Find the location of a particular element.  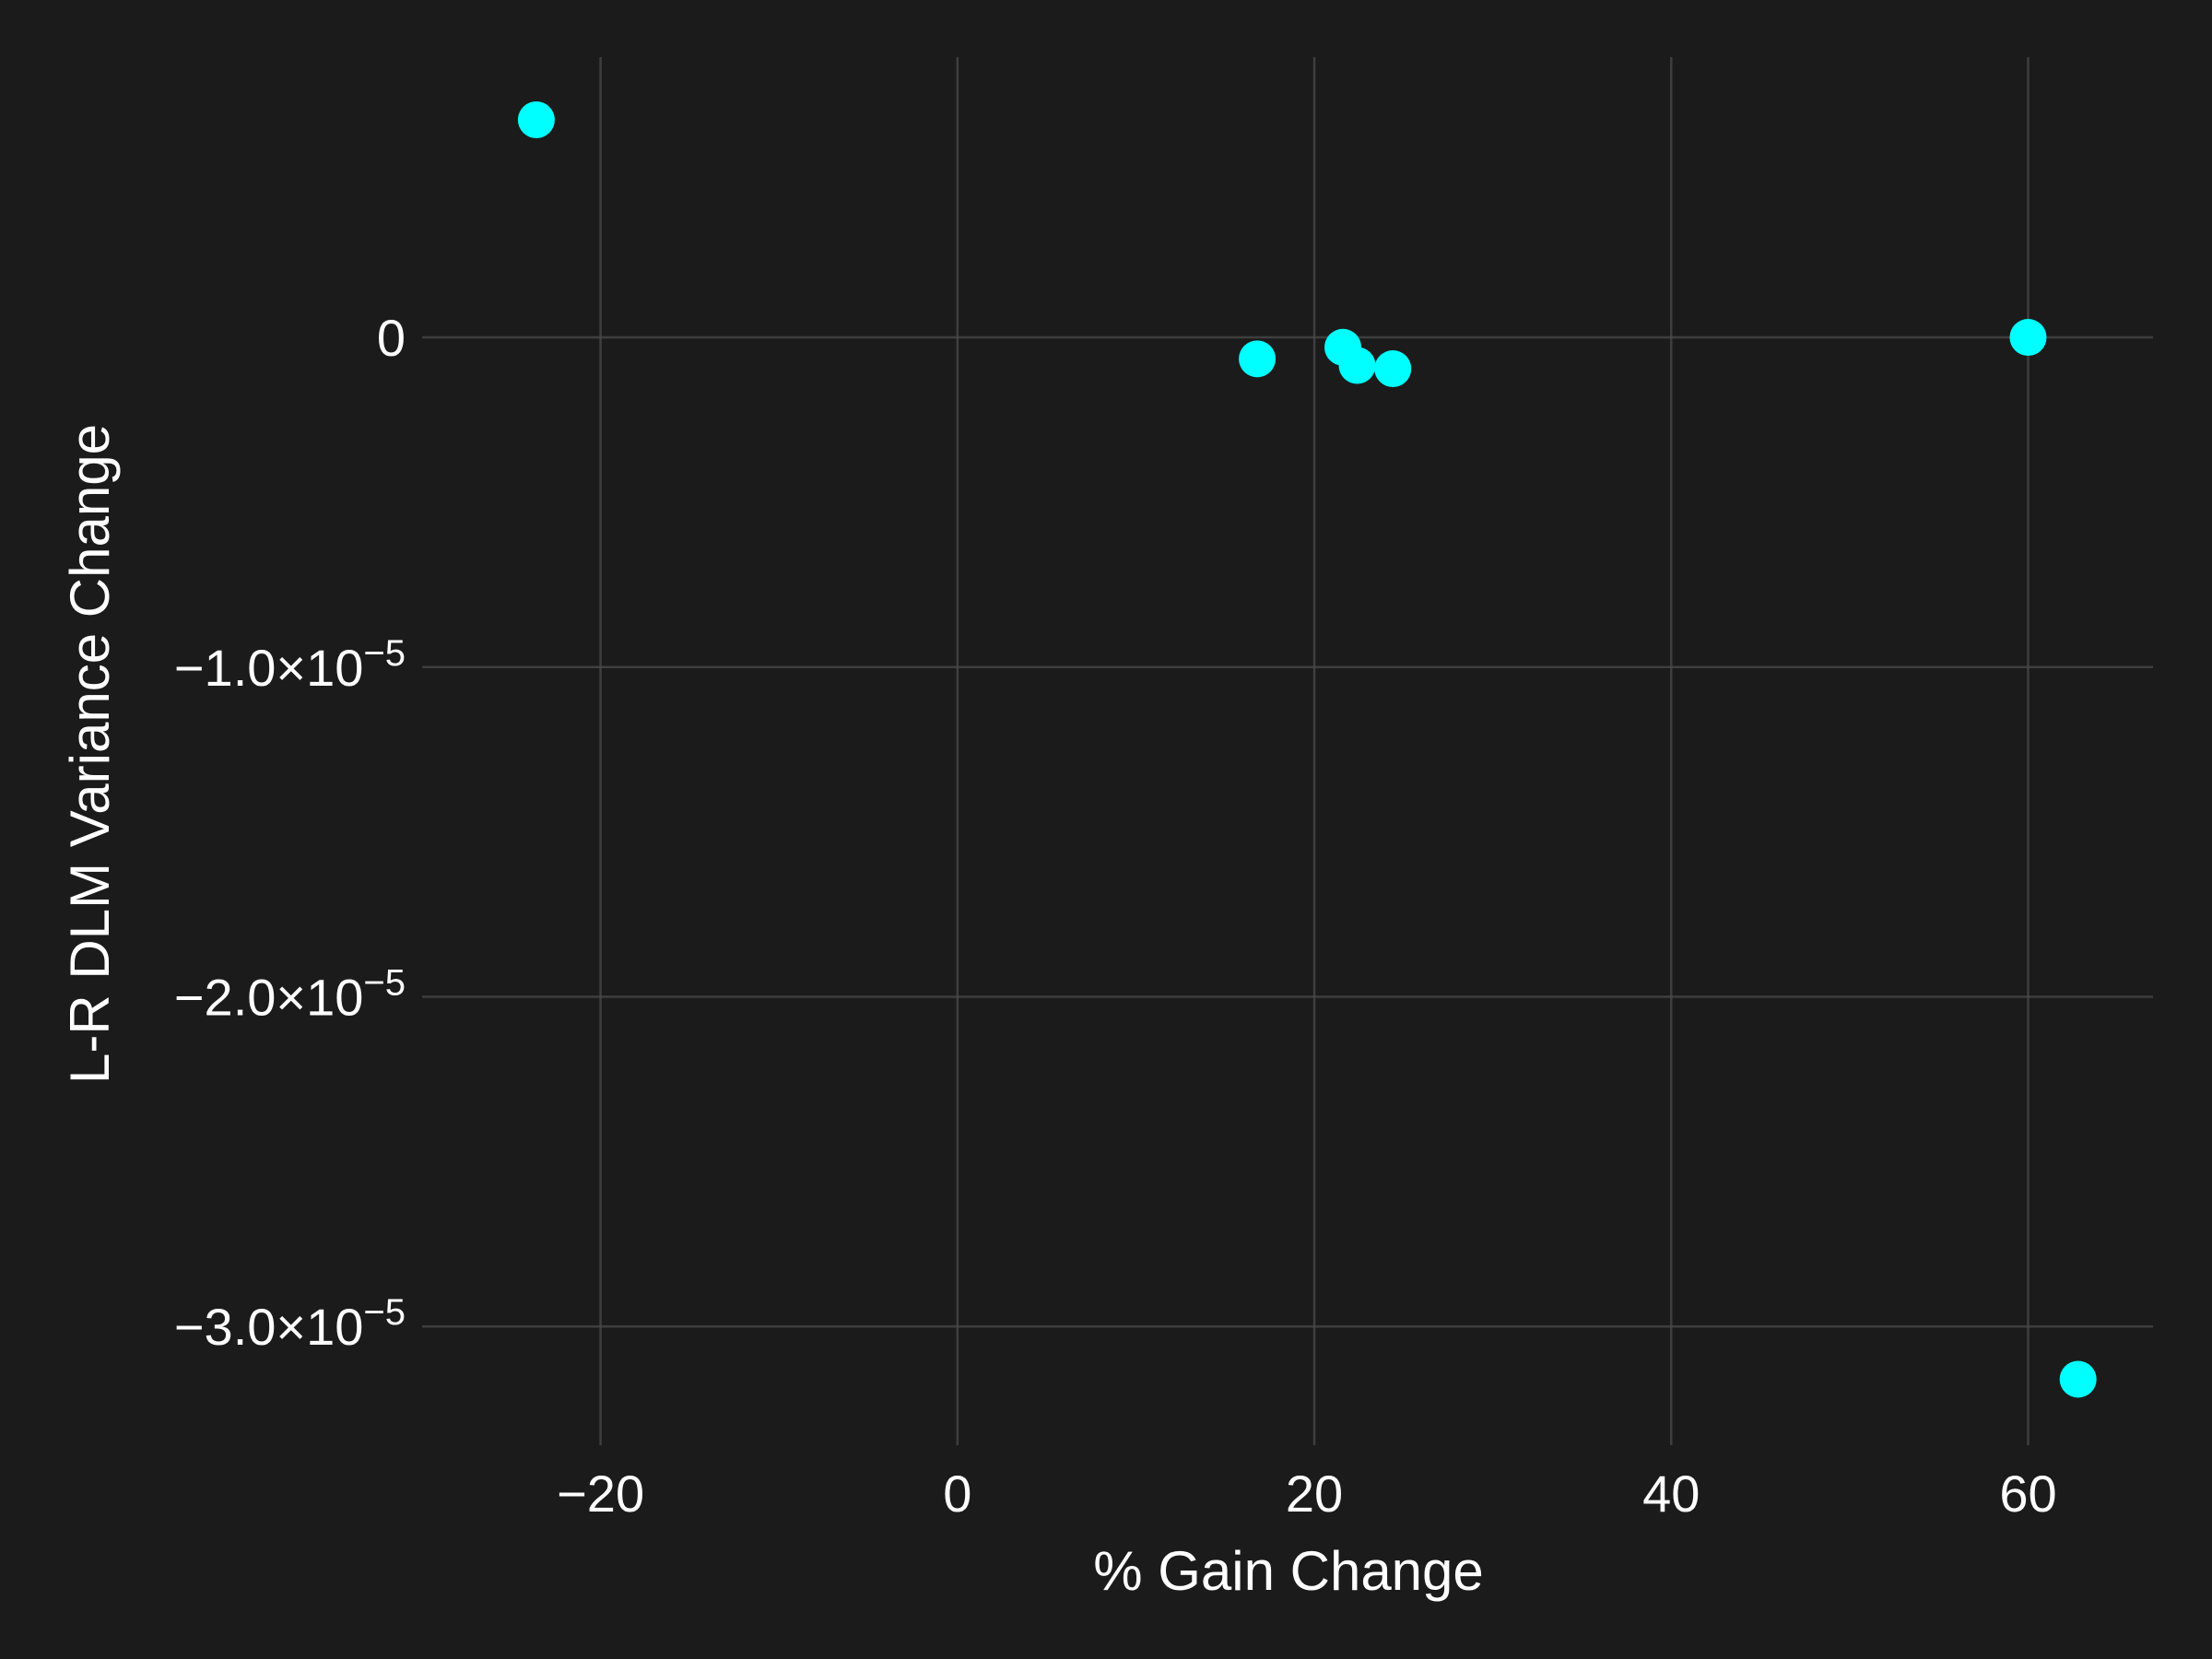

x-axis-title: % Gain Change is located at coordinates (1288, 1571).